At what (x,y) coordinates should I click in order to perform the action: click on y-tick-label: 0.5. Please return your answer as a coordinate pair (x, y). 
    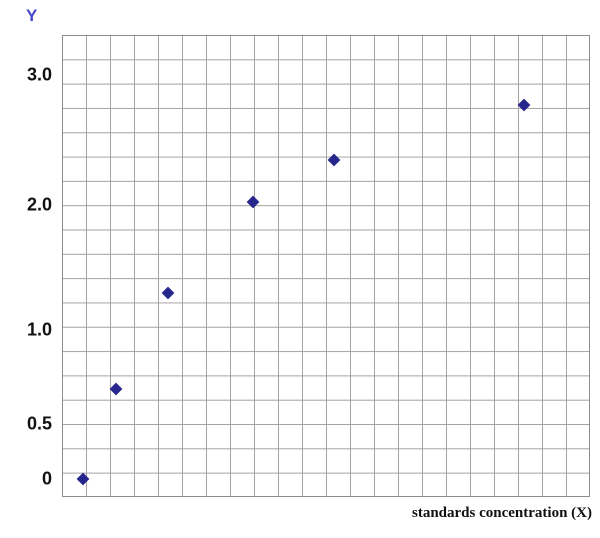
    Looking at the image, I should click on (39, 423).